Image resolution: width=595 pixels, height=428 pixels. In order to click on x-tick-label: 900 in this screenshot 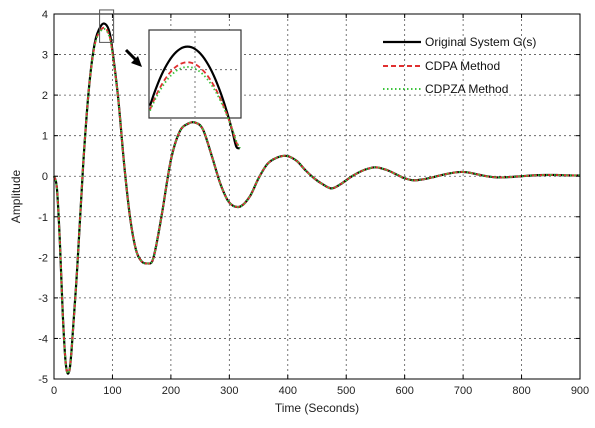, I will do `click(580, 391)`.